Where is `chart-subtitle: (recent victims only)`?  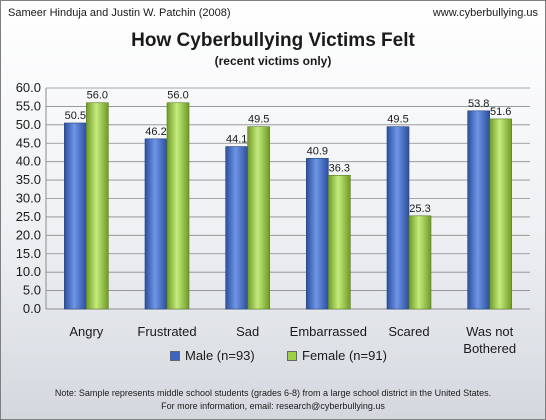 chart-subtitle: (recent victims only) is located at coordinates (273, 61).